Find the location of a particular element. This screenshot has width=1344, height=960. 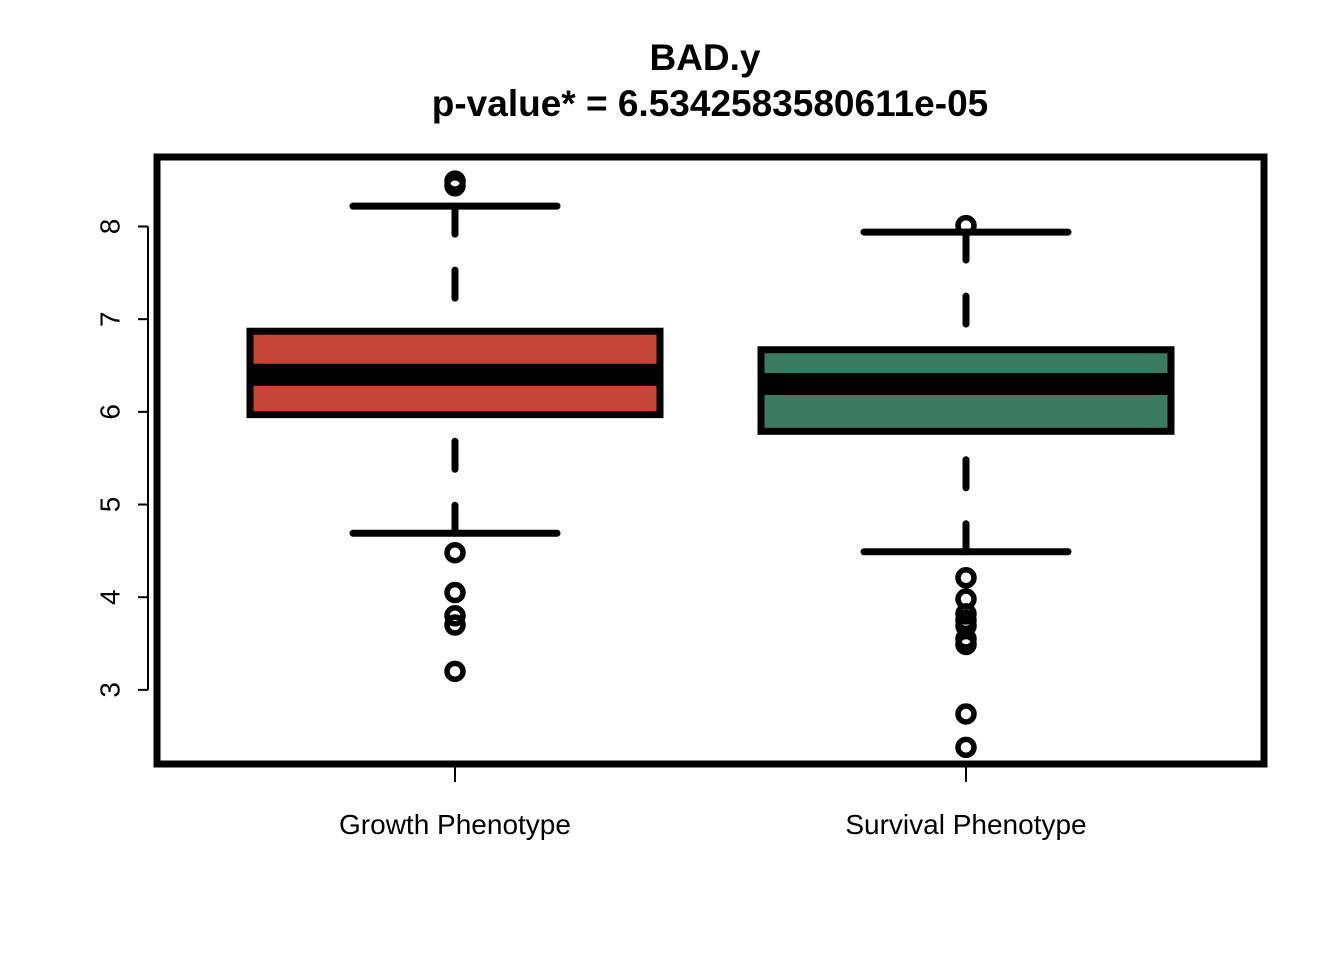

chart-title: BAD.y is located at coordinates (704, 57).